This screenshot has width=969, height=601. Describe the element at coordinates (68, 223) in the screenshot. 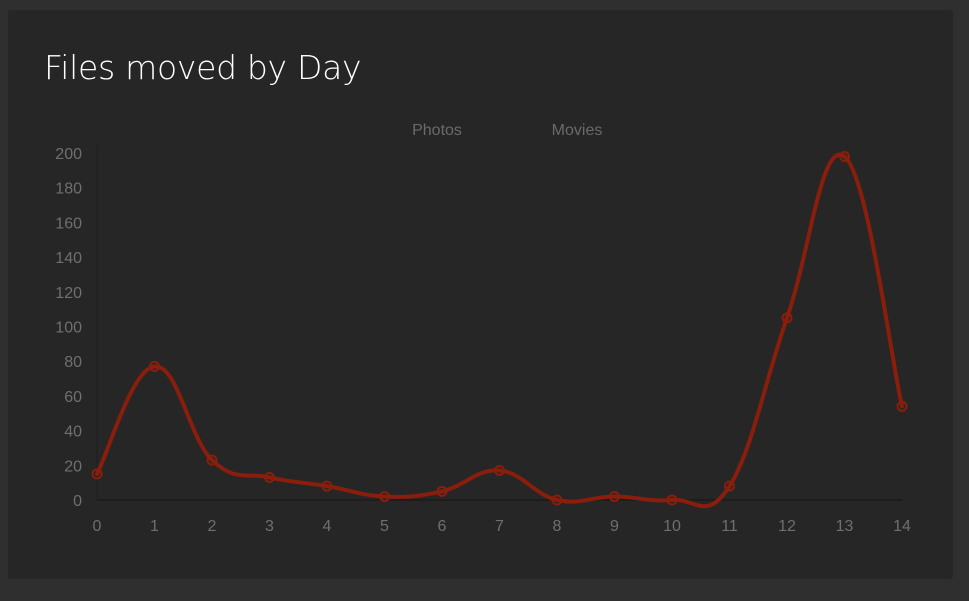

I see `y-tick-label: 160` at that location.